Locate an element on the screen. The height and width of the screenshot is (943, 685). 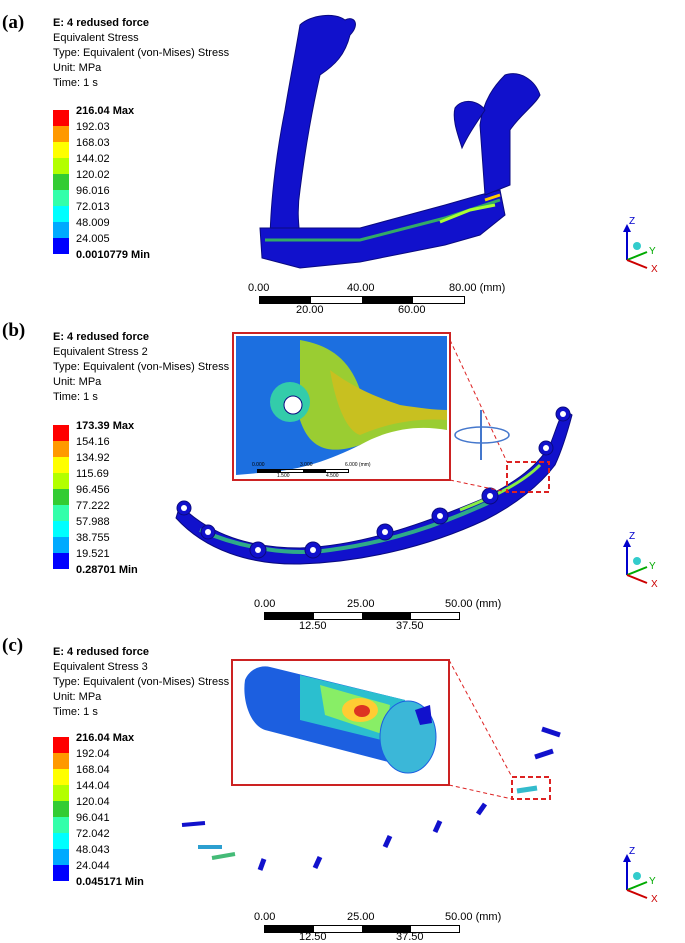
scale-label: 1.500 is located at coordinates (283, 476).